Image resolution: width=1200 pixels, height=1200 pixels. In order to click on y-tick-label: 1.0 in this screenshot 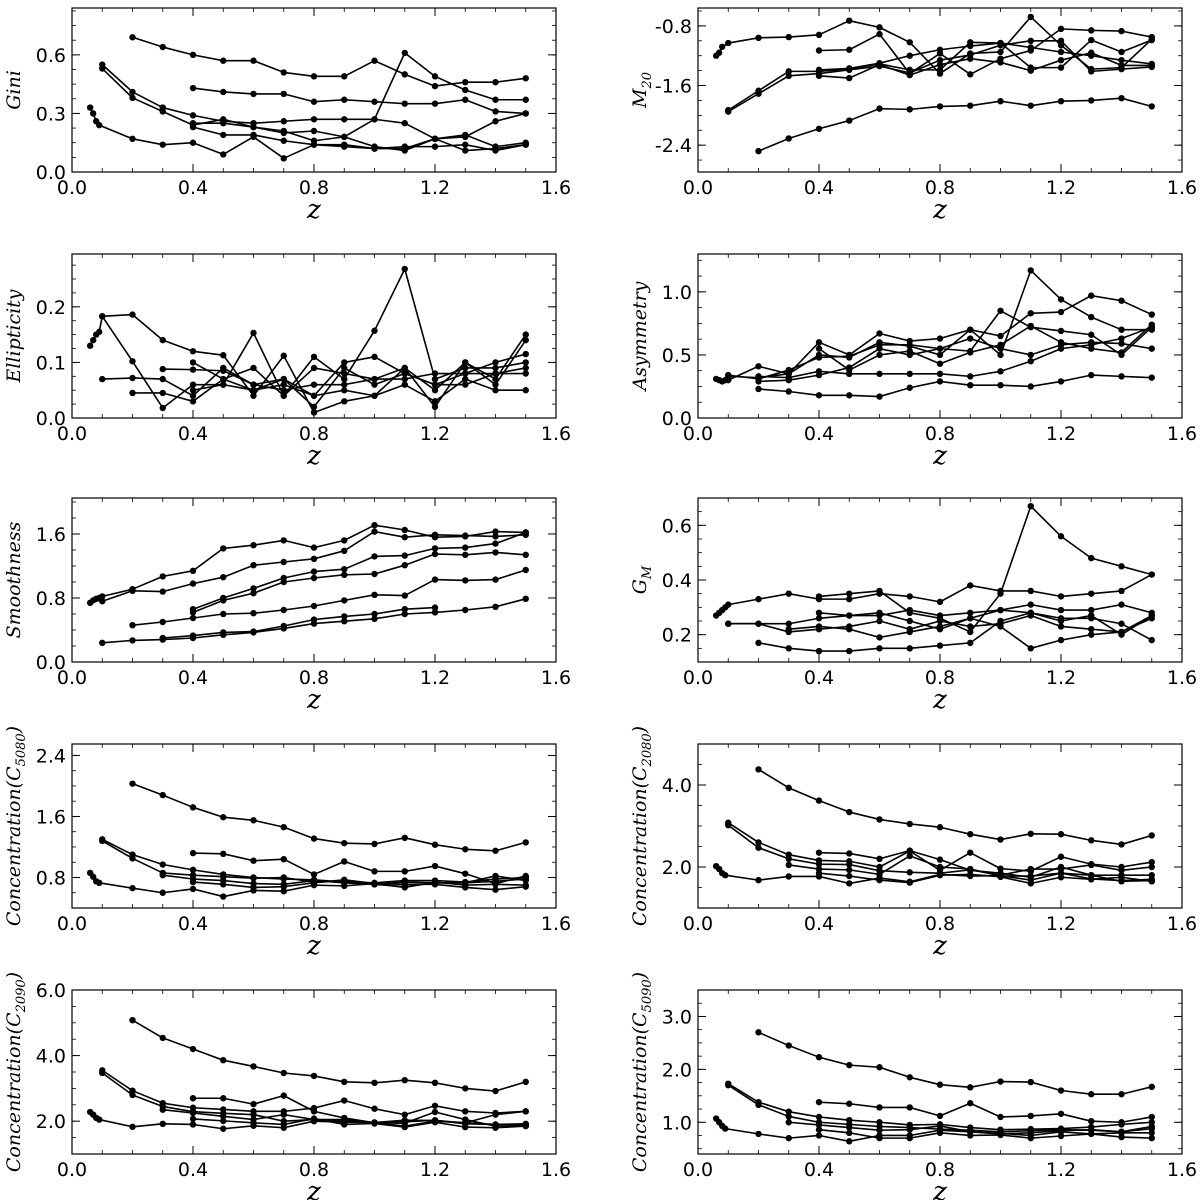, I will do `click(677, 293)`.